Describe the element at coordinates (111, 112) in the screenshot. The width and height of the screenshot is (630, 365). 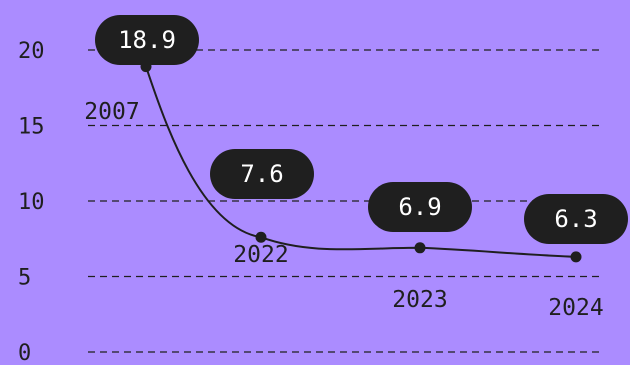
I see `x-category-label: 2007` at that location.